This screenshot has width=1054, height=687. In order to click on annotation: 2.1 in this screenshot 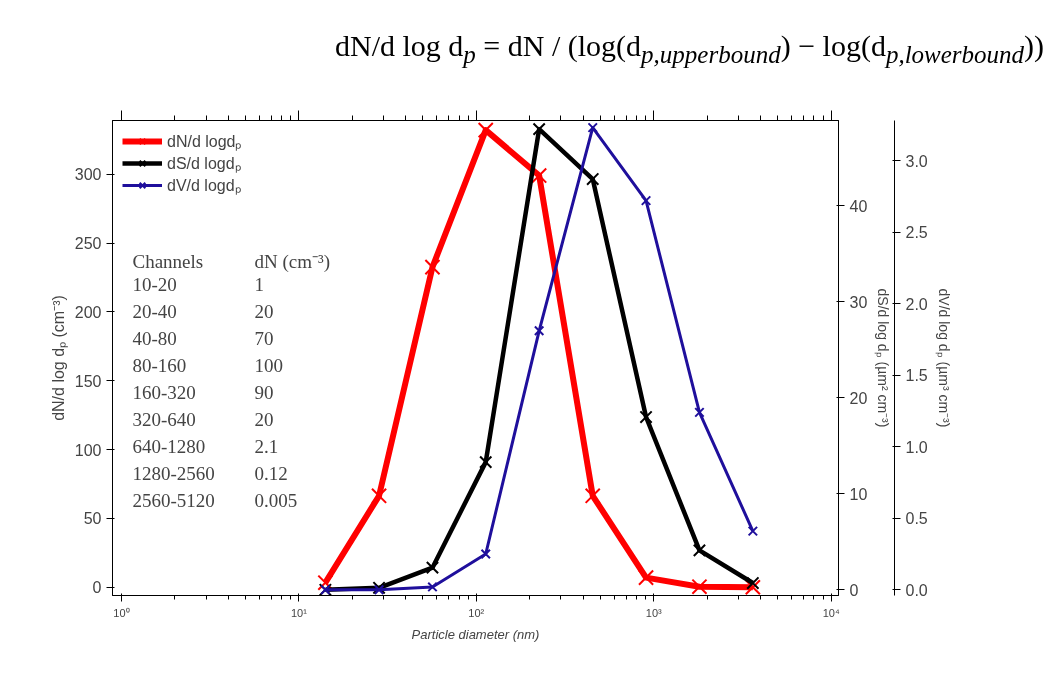, I will do `click(266, 446)`.